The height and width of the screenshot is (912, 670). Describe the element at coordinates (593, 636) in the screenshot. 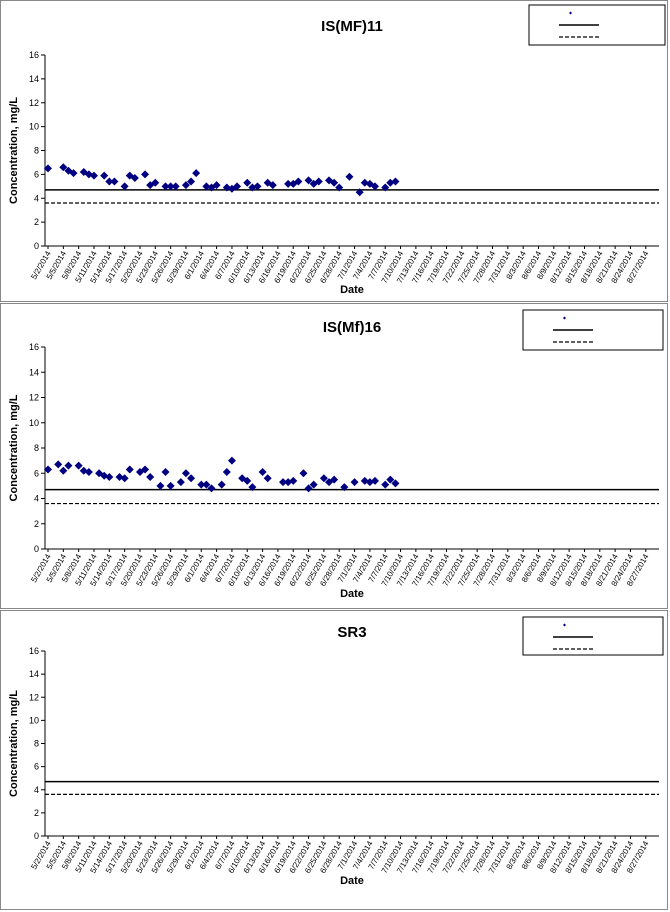

I see `legend-box` at that location.